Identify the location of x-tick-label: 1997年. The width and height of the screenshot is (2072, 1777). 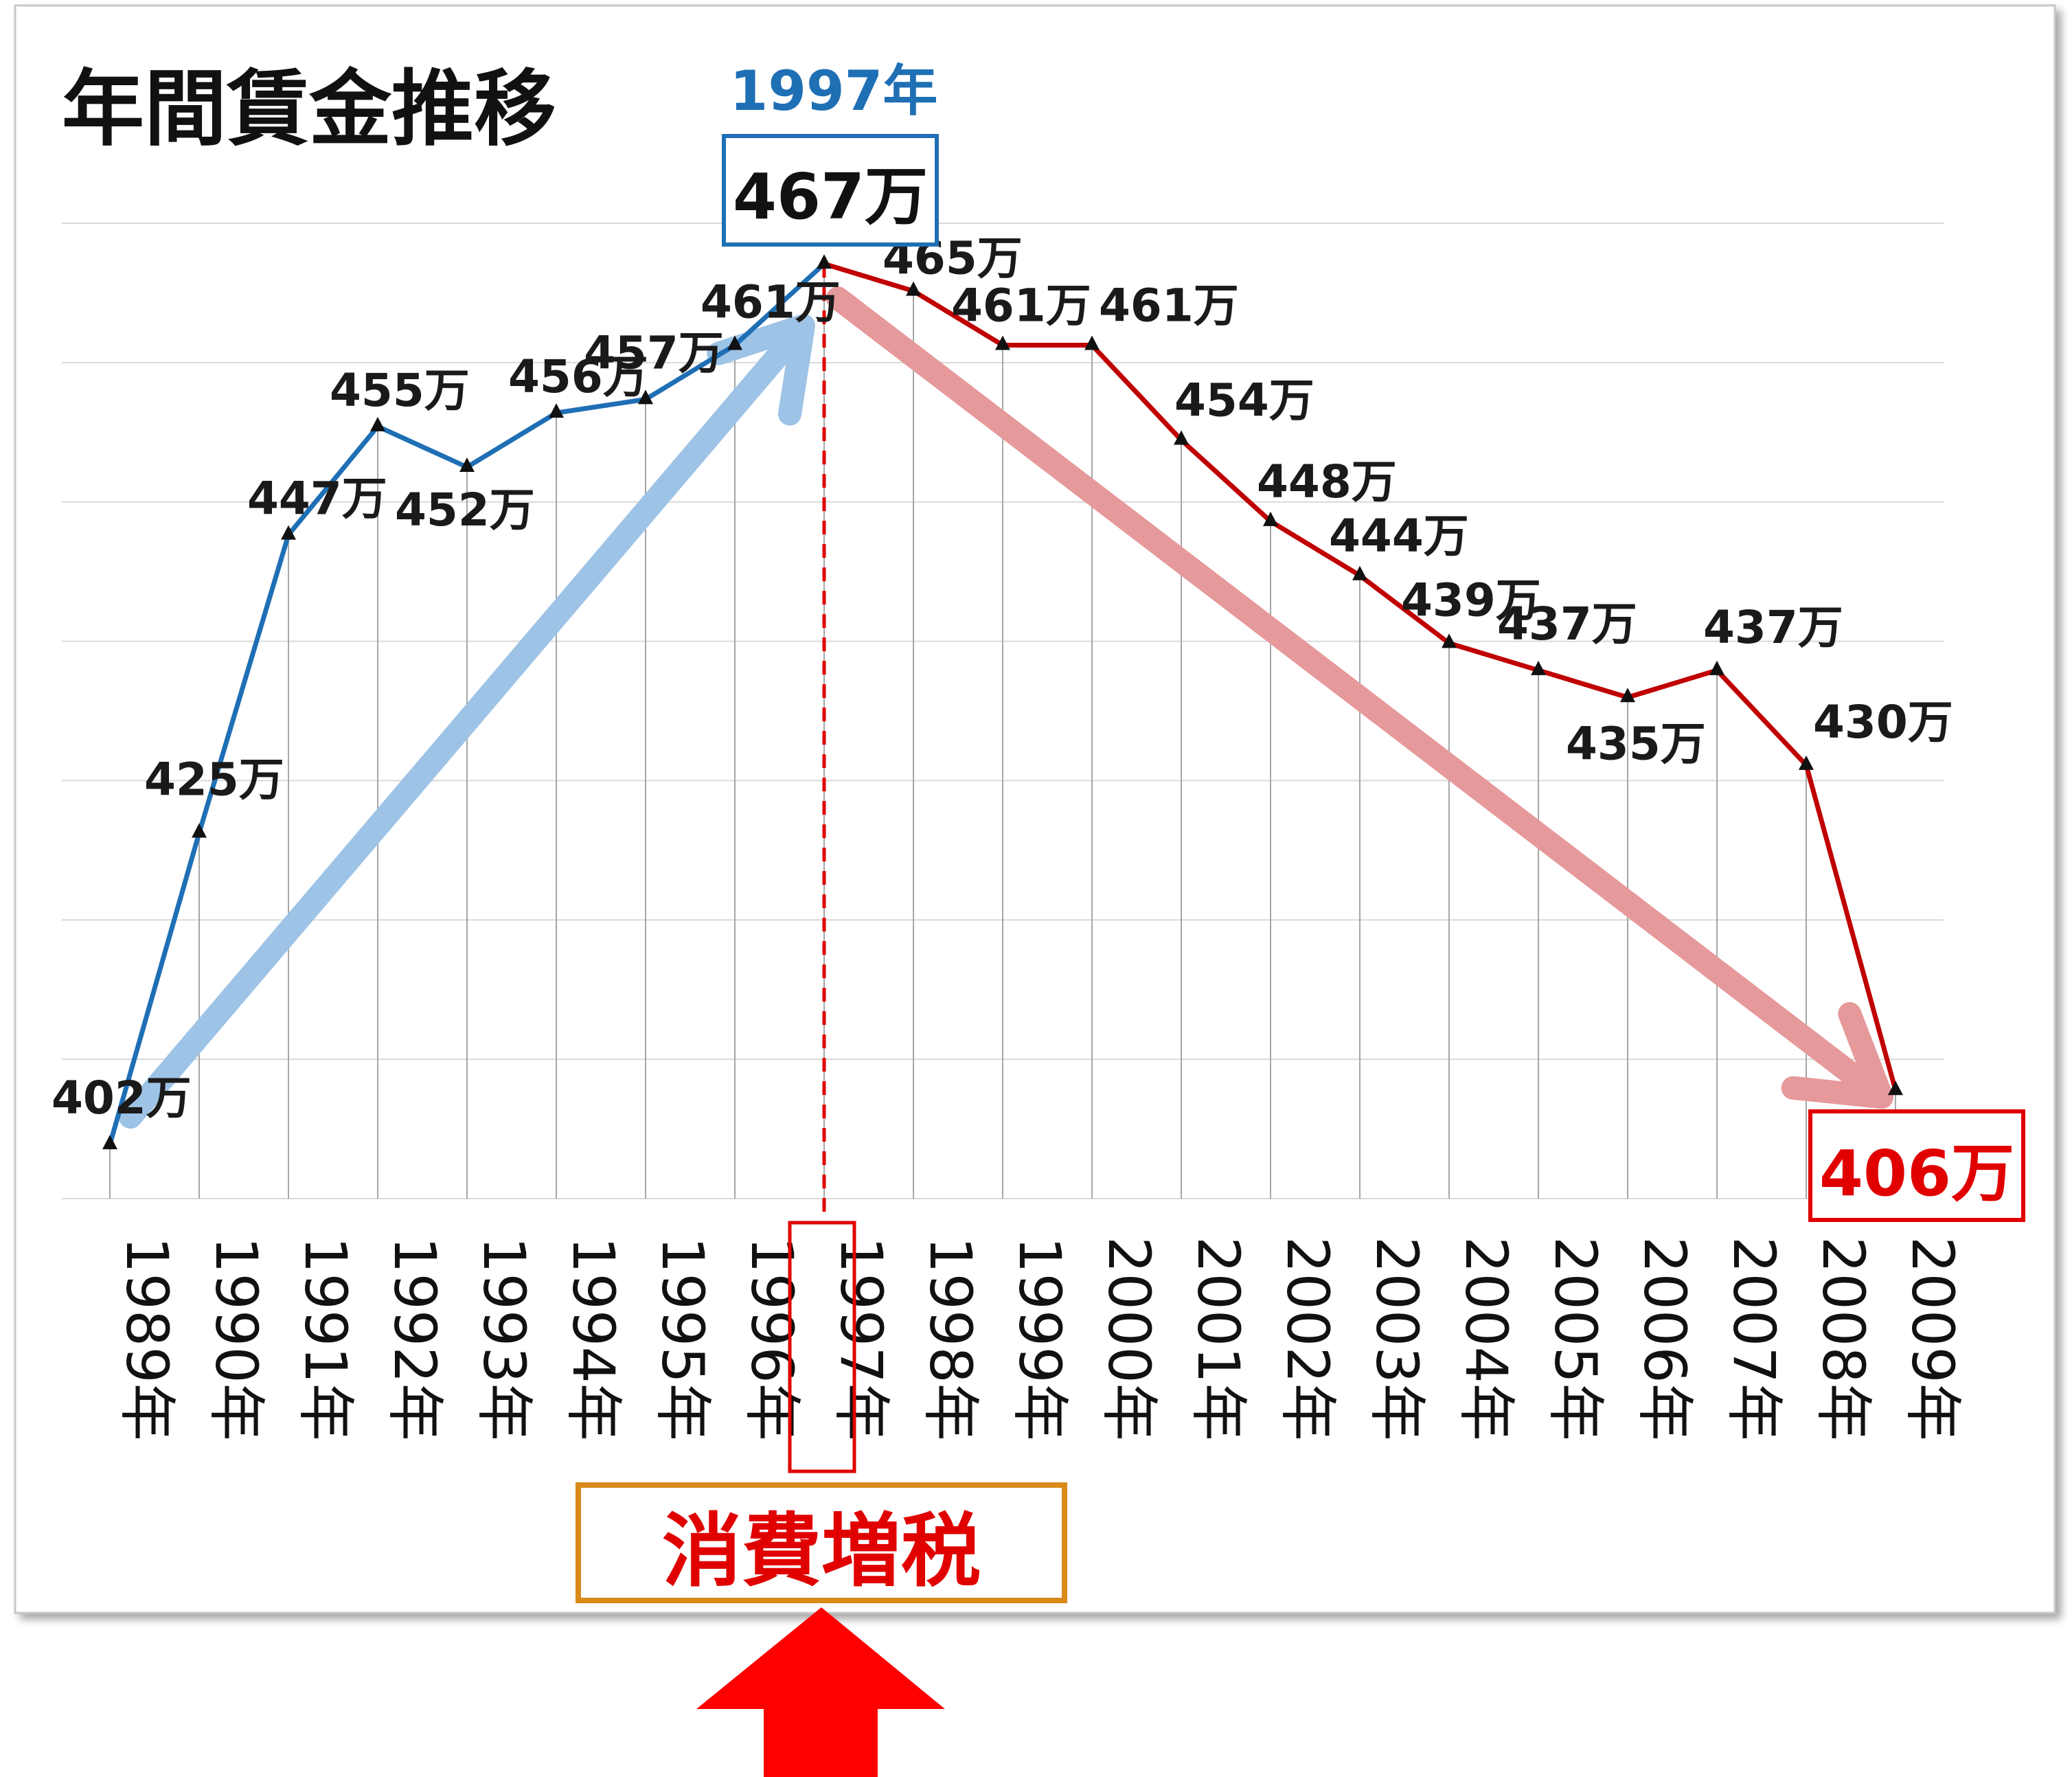
(861, 1339).